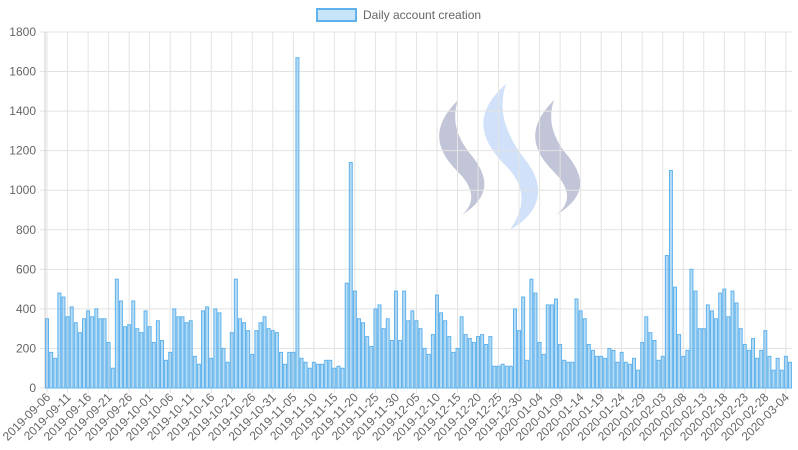 The image size is (798, 450). I want to click on legend-swatch, so click(336, 15).